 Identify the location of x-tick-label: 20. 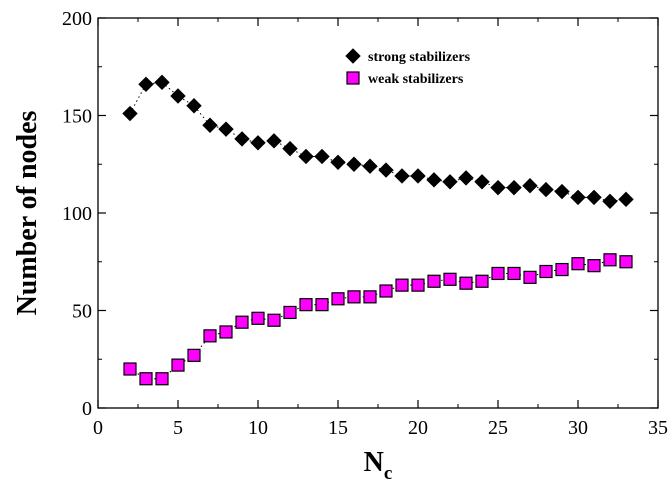
(418, 428).